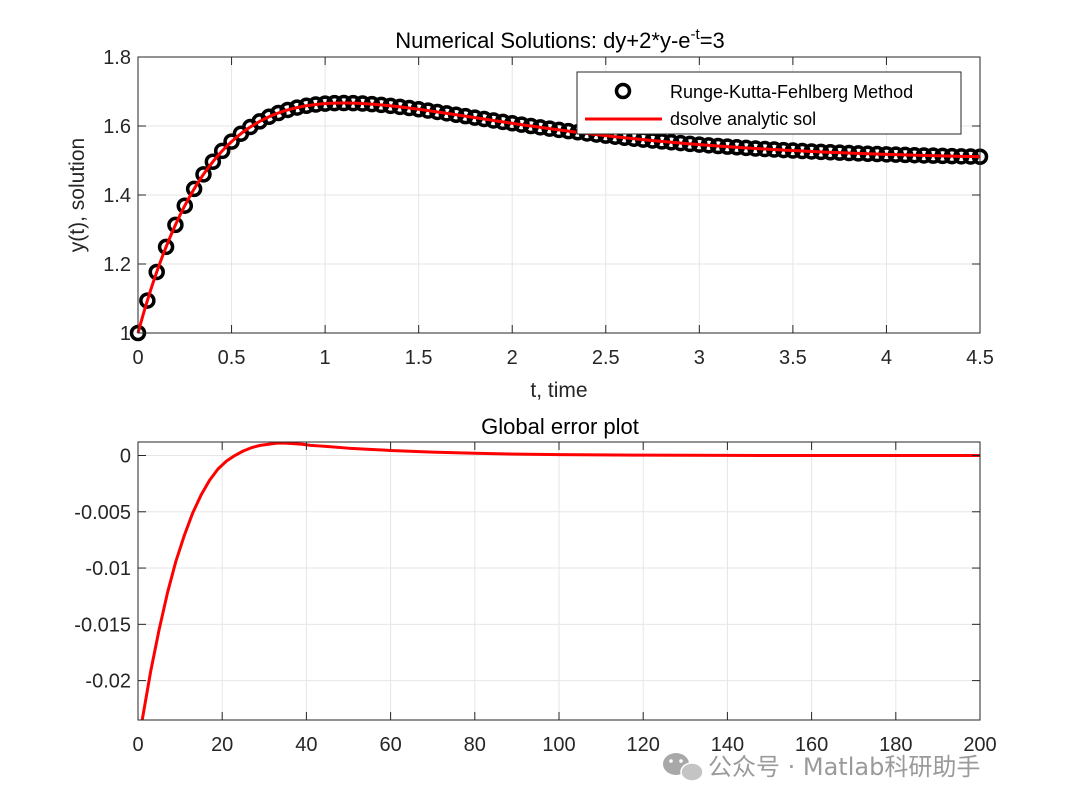 The image size is (1080, 807). I want to click on error-plot-ytick-label: -0.02, so click(108, 682).